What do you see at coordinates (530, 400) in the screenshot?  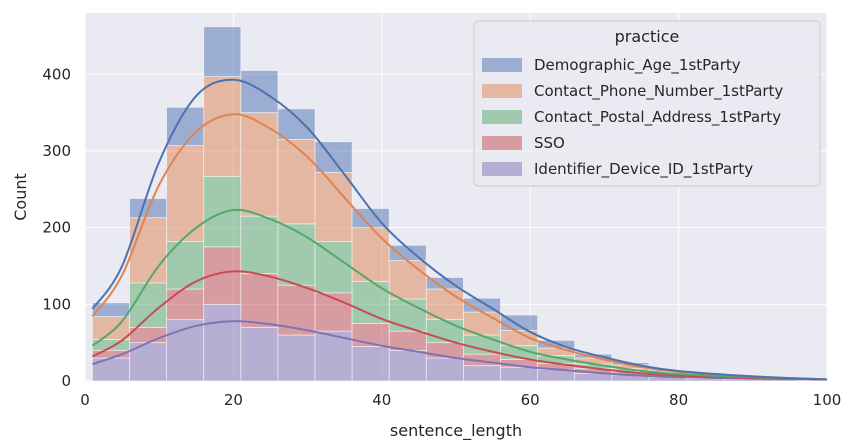 I see `x-tick-label: 60` at bounding box center [530, 400].